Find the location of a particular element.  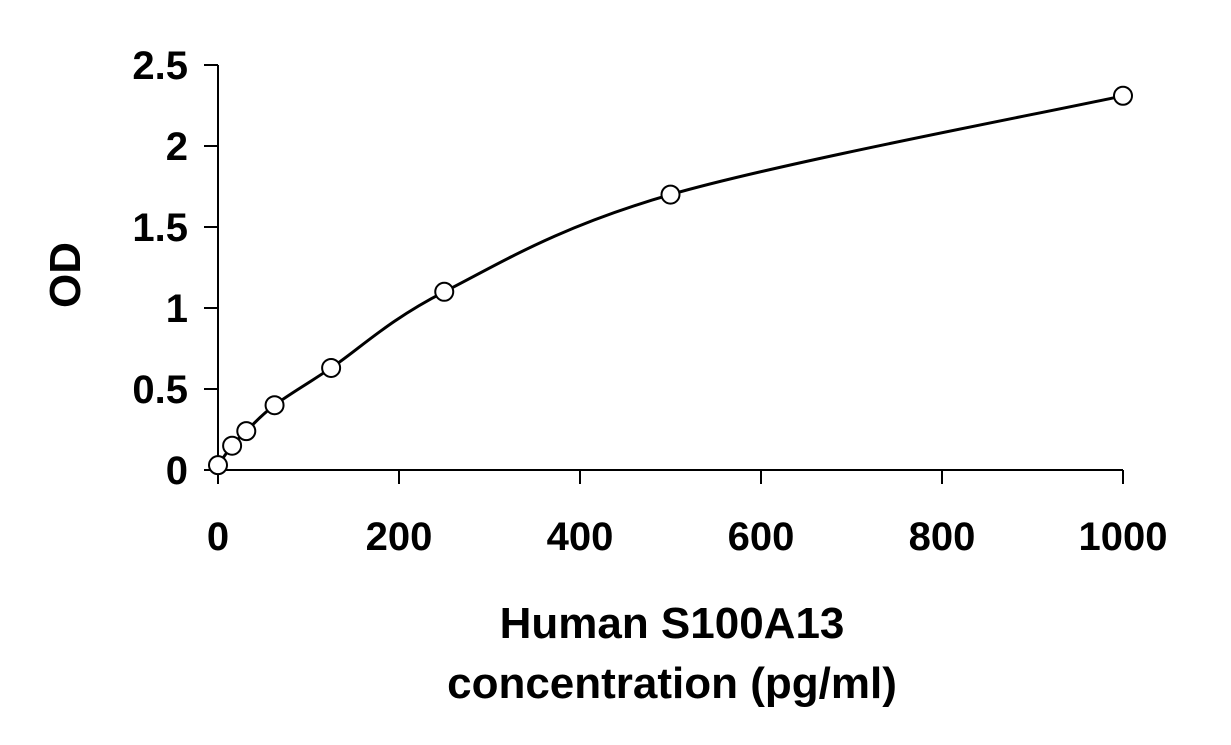

y-ticks: 0 0.5 1 1.5 2 2.5 is located at coordinates (175, 268).